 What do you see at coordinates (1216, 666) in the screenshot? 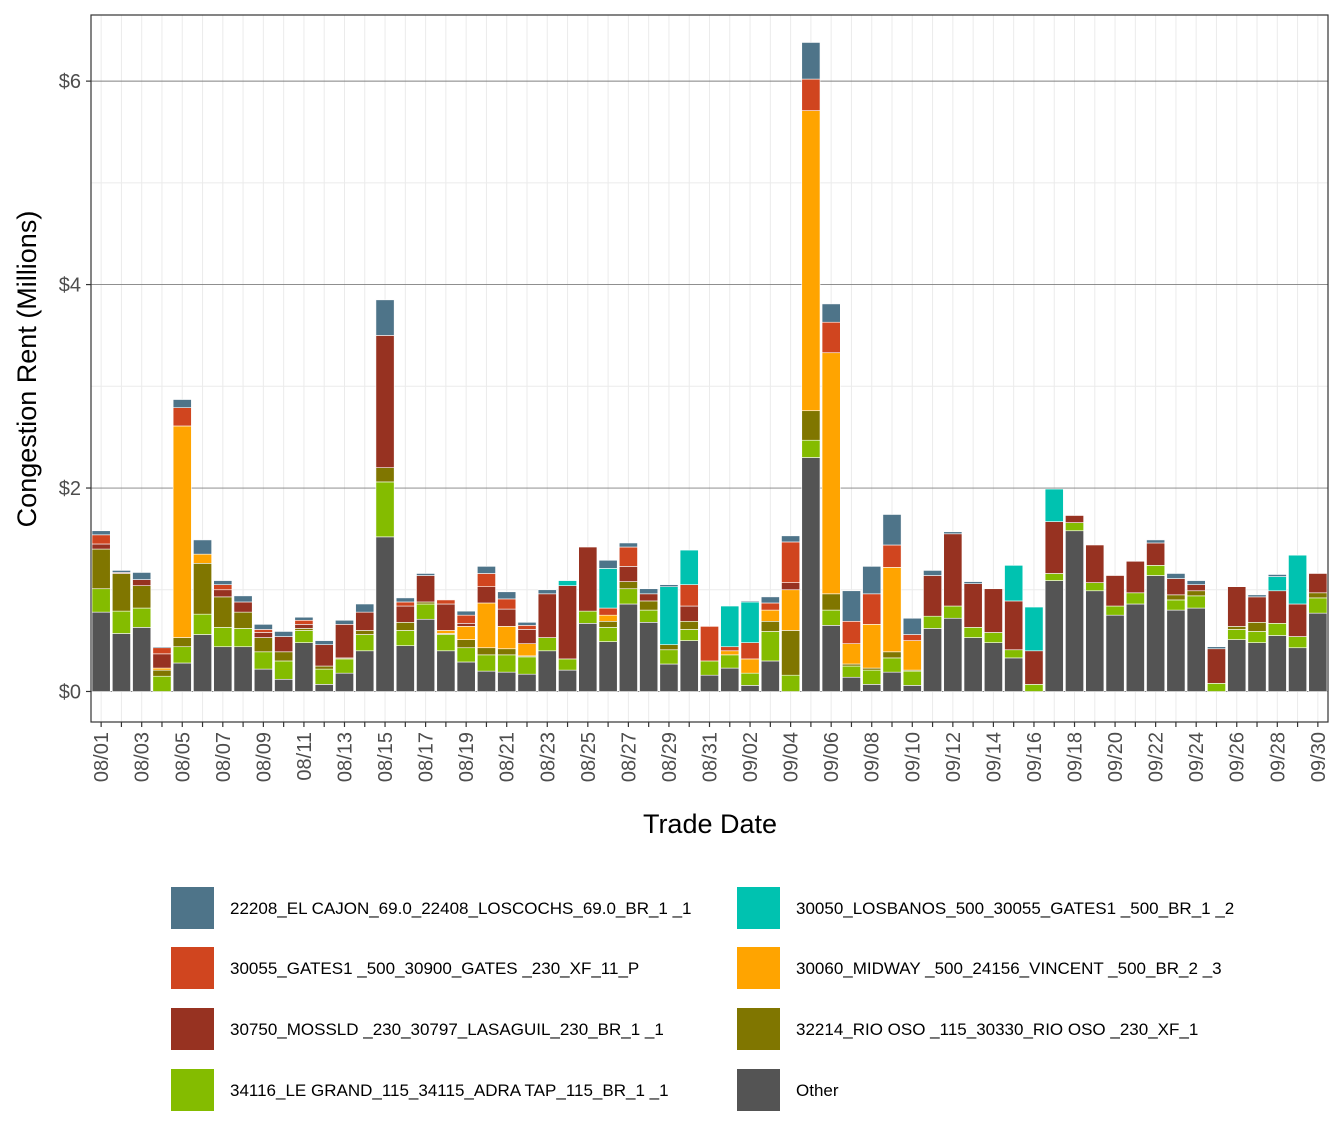
I see `bar-segment-09-25-s4` at bounding box center [1216, 666].